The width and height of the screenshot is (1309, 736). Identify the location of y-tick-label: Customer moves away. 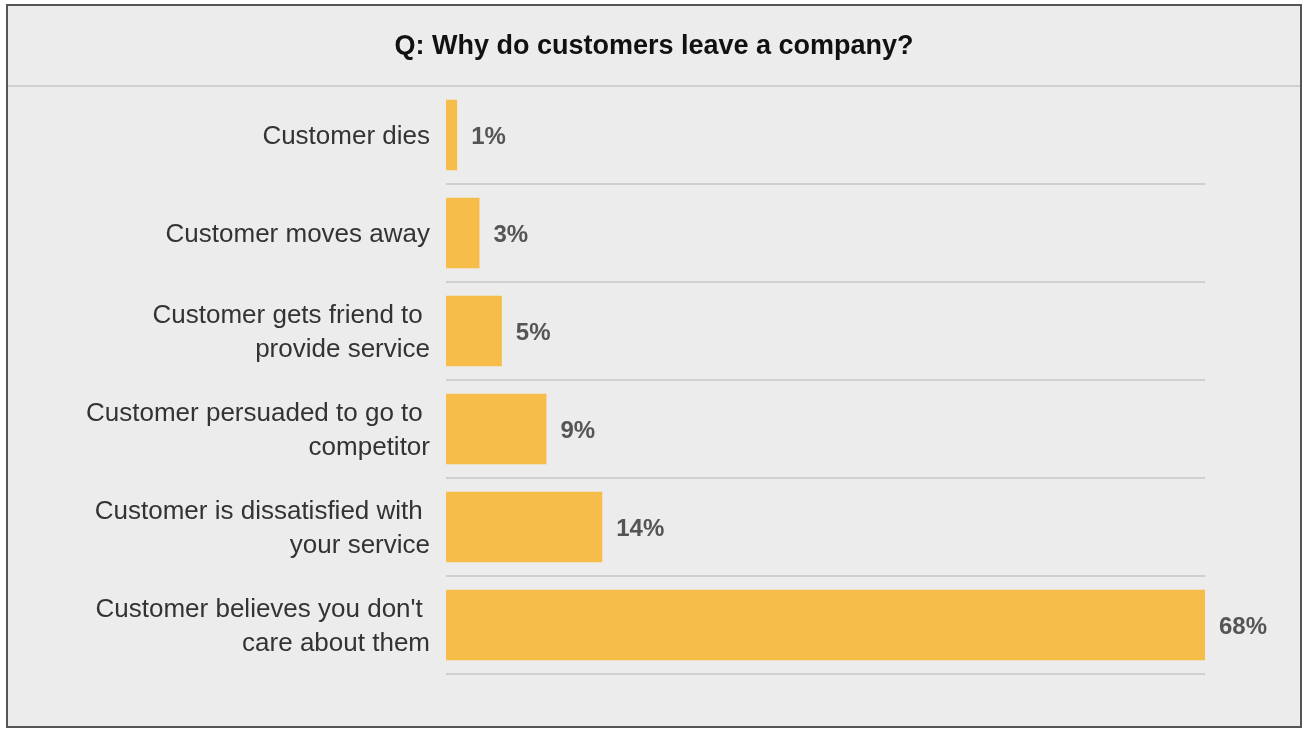
(297, 233).